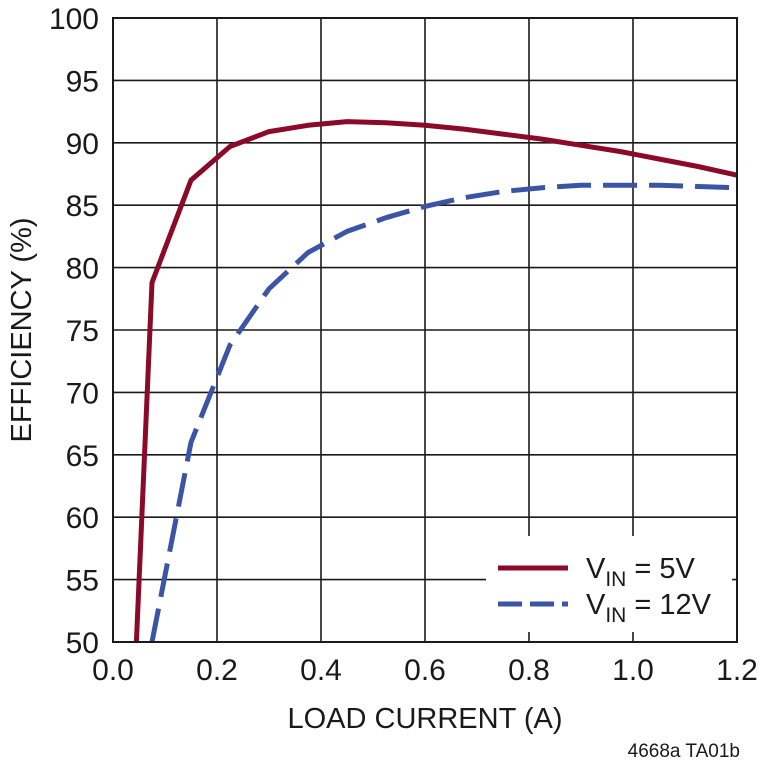 This screenshot has height=765, width=760. What do you see at coordinates (217, 670) in the screenshot?
I see `x-tick-label: 0.2` at bounding box center [217, 670].